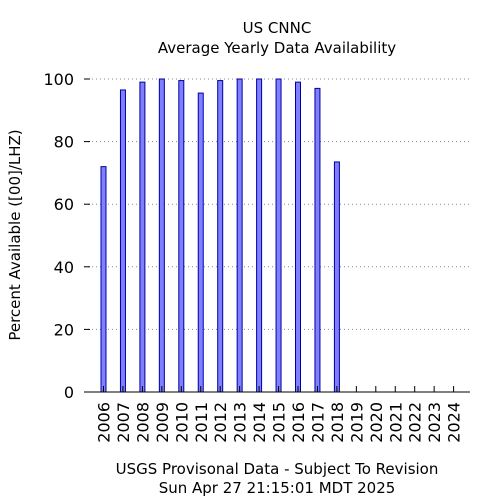  I want to click on bar-2009, so click(161, 235).